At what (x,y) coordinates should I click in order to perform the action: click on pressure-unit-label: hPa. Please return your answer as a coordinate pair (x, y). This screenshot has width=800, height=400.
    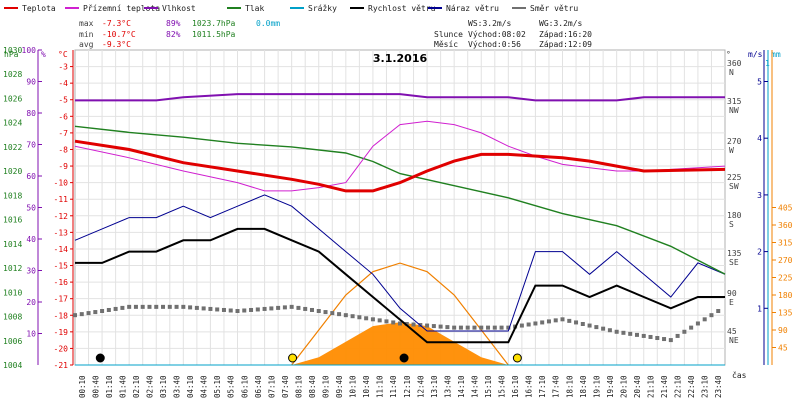
    Looking at the image, I should click on (11, 54).